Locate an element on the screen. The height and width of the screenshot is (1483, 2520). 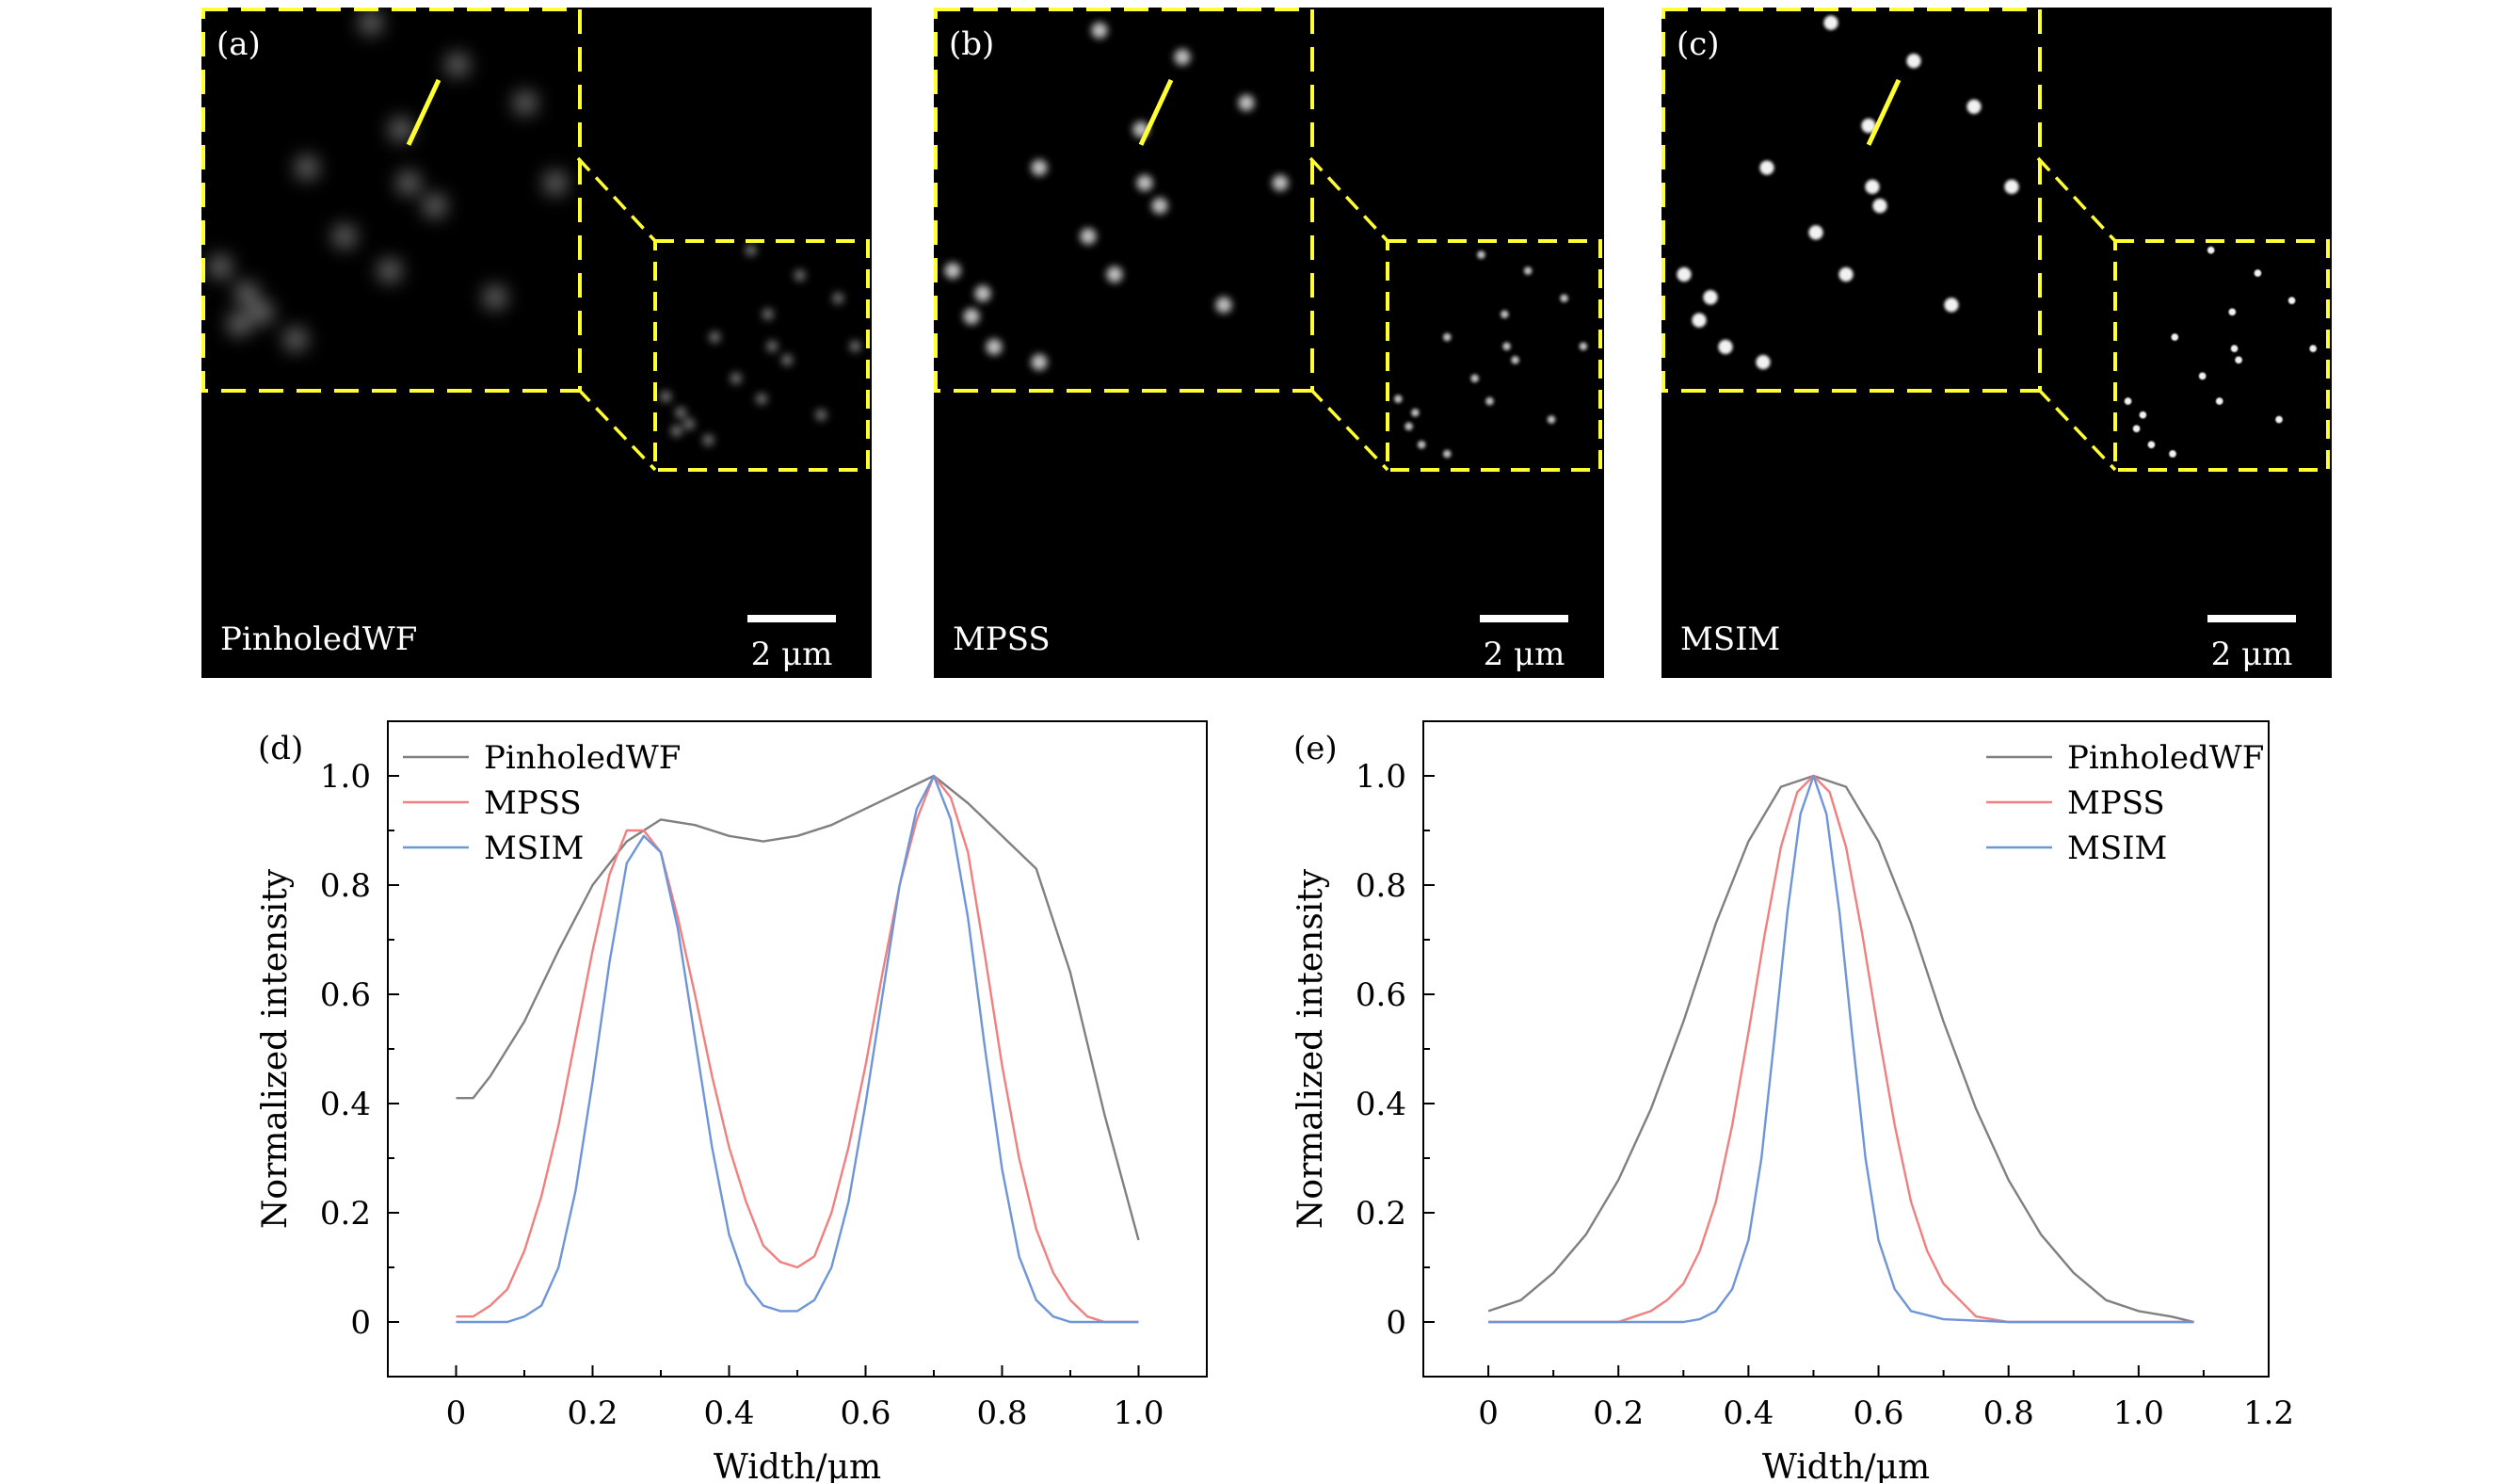
image-panel-2: (b) MPSS 2 μm is located at coordinates (1269, 343).